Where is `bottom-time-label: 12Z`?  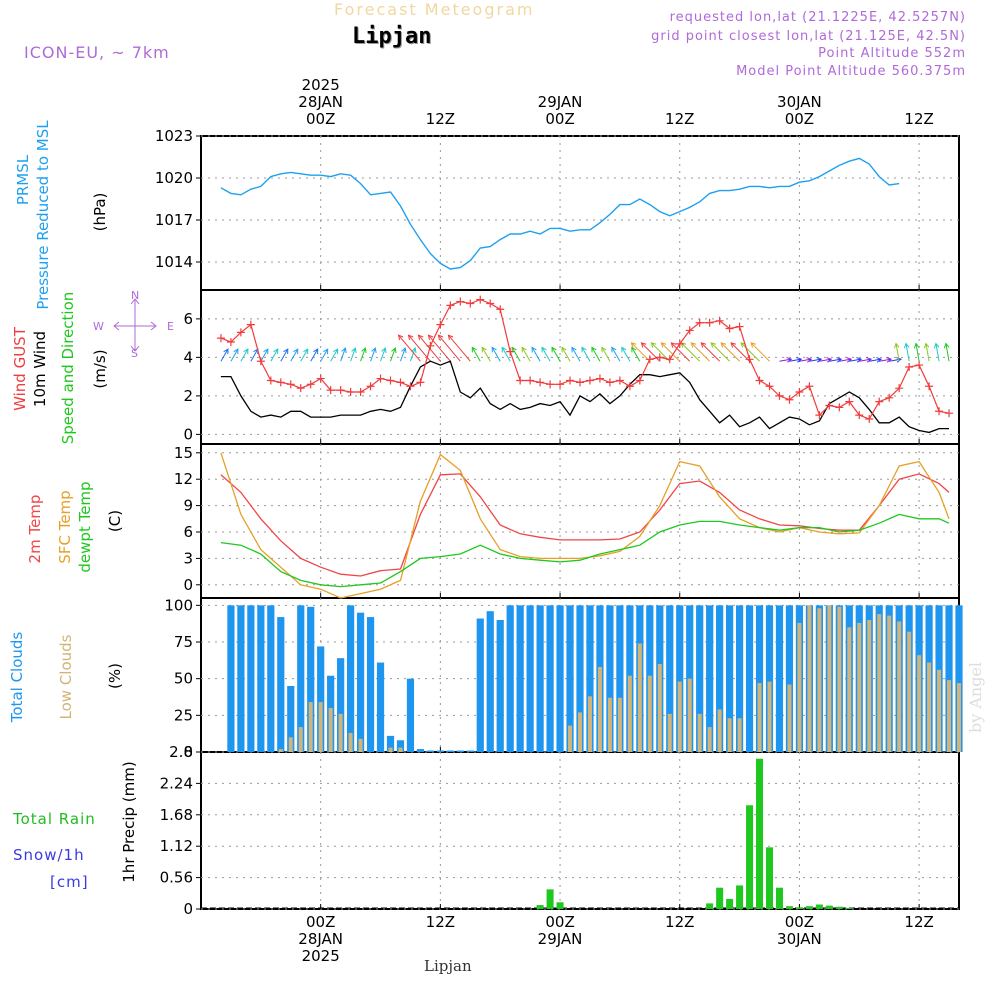
bottom-time-label: 12Z is located at coordinates (680, 939).